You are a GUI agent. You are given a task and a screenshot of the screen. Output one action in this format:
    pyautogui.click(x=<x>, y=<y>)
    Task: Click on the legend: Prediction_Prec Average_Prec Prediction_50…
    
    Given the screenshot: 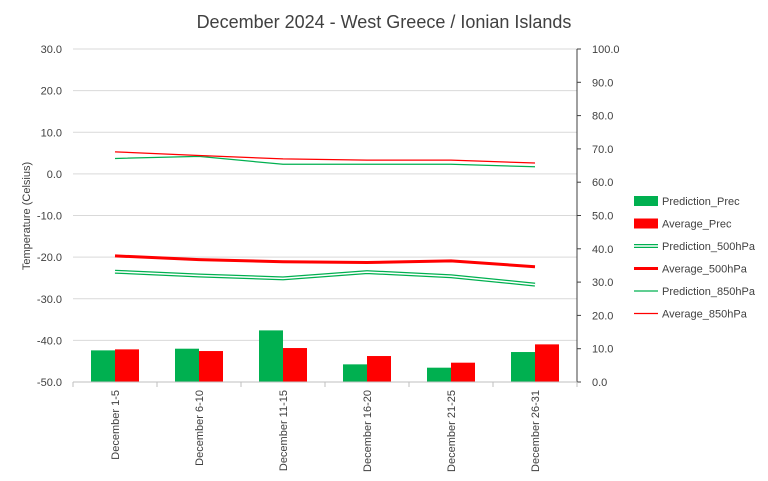 What is the action you would take?
    pyautogui.click(x=695, y=258)
    